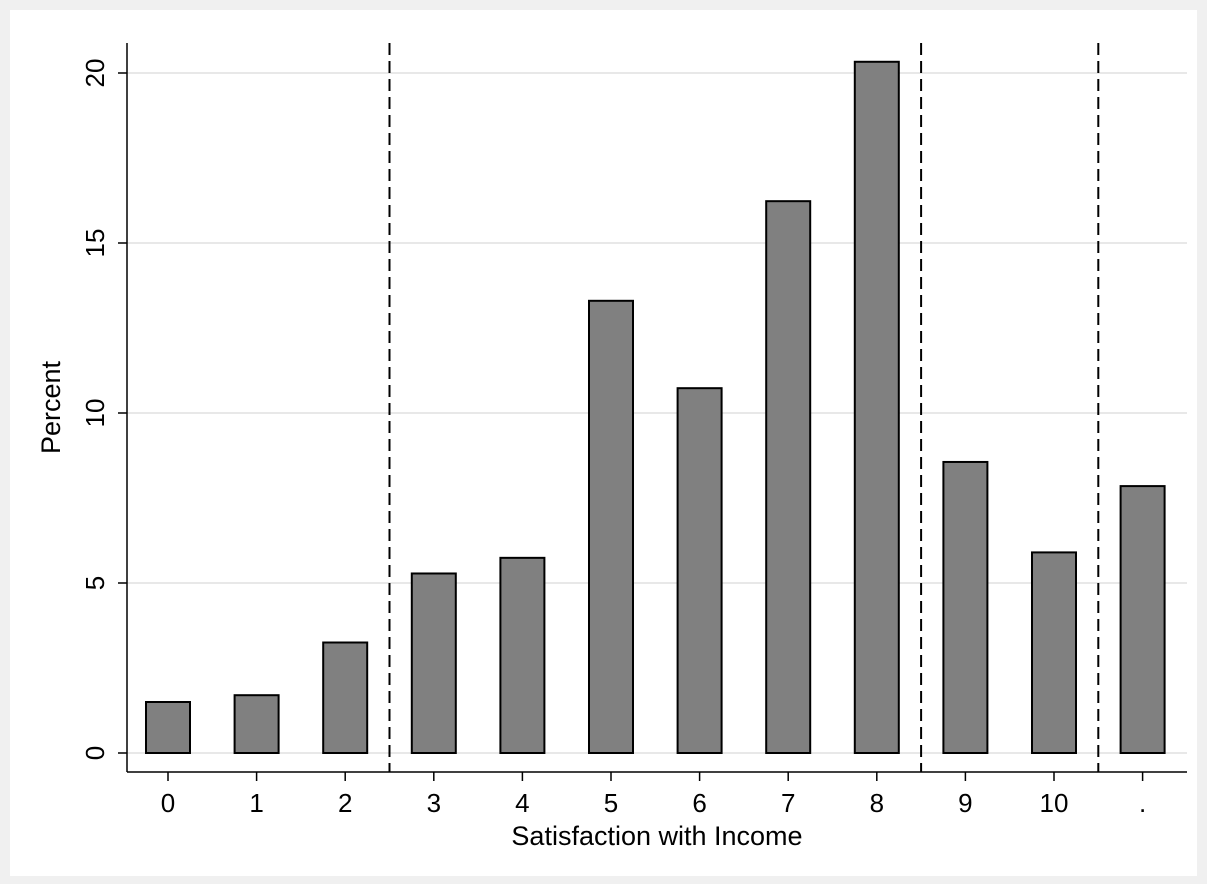 This screenshot has height=884, width=1207. I want to click on x-tick-label: 3, so click(434, 803).